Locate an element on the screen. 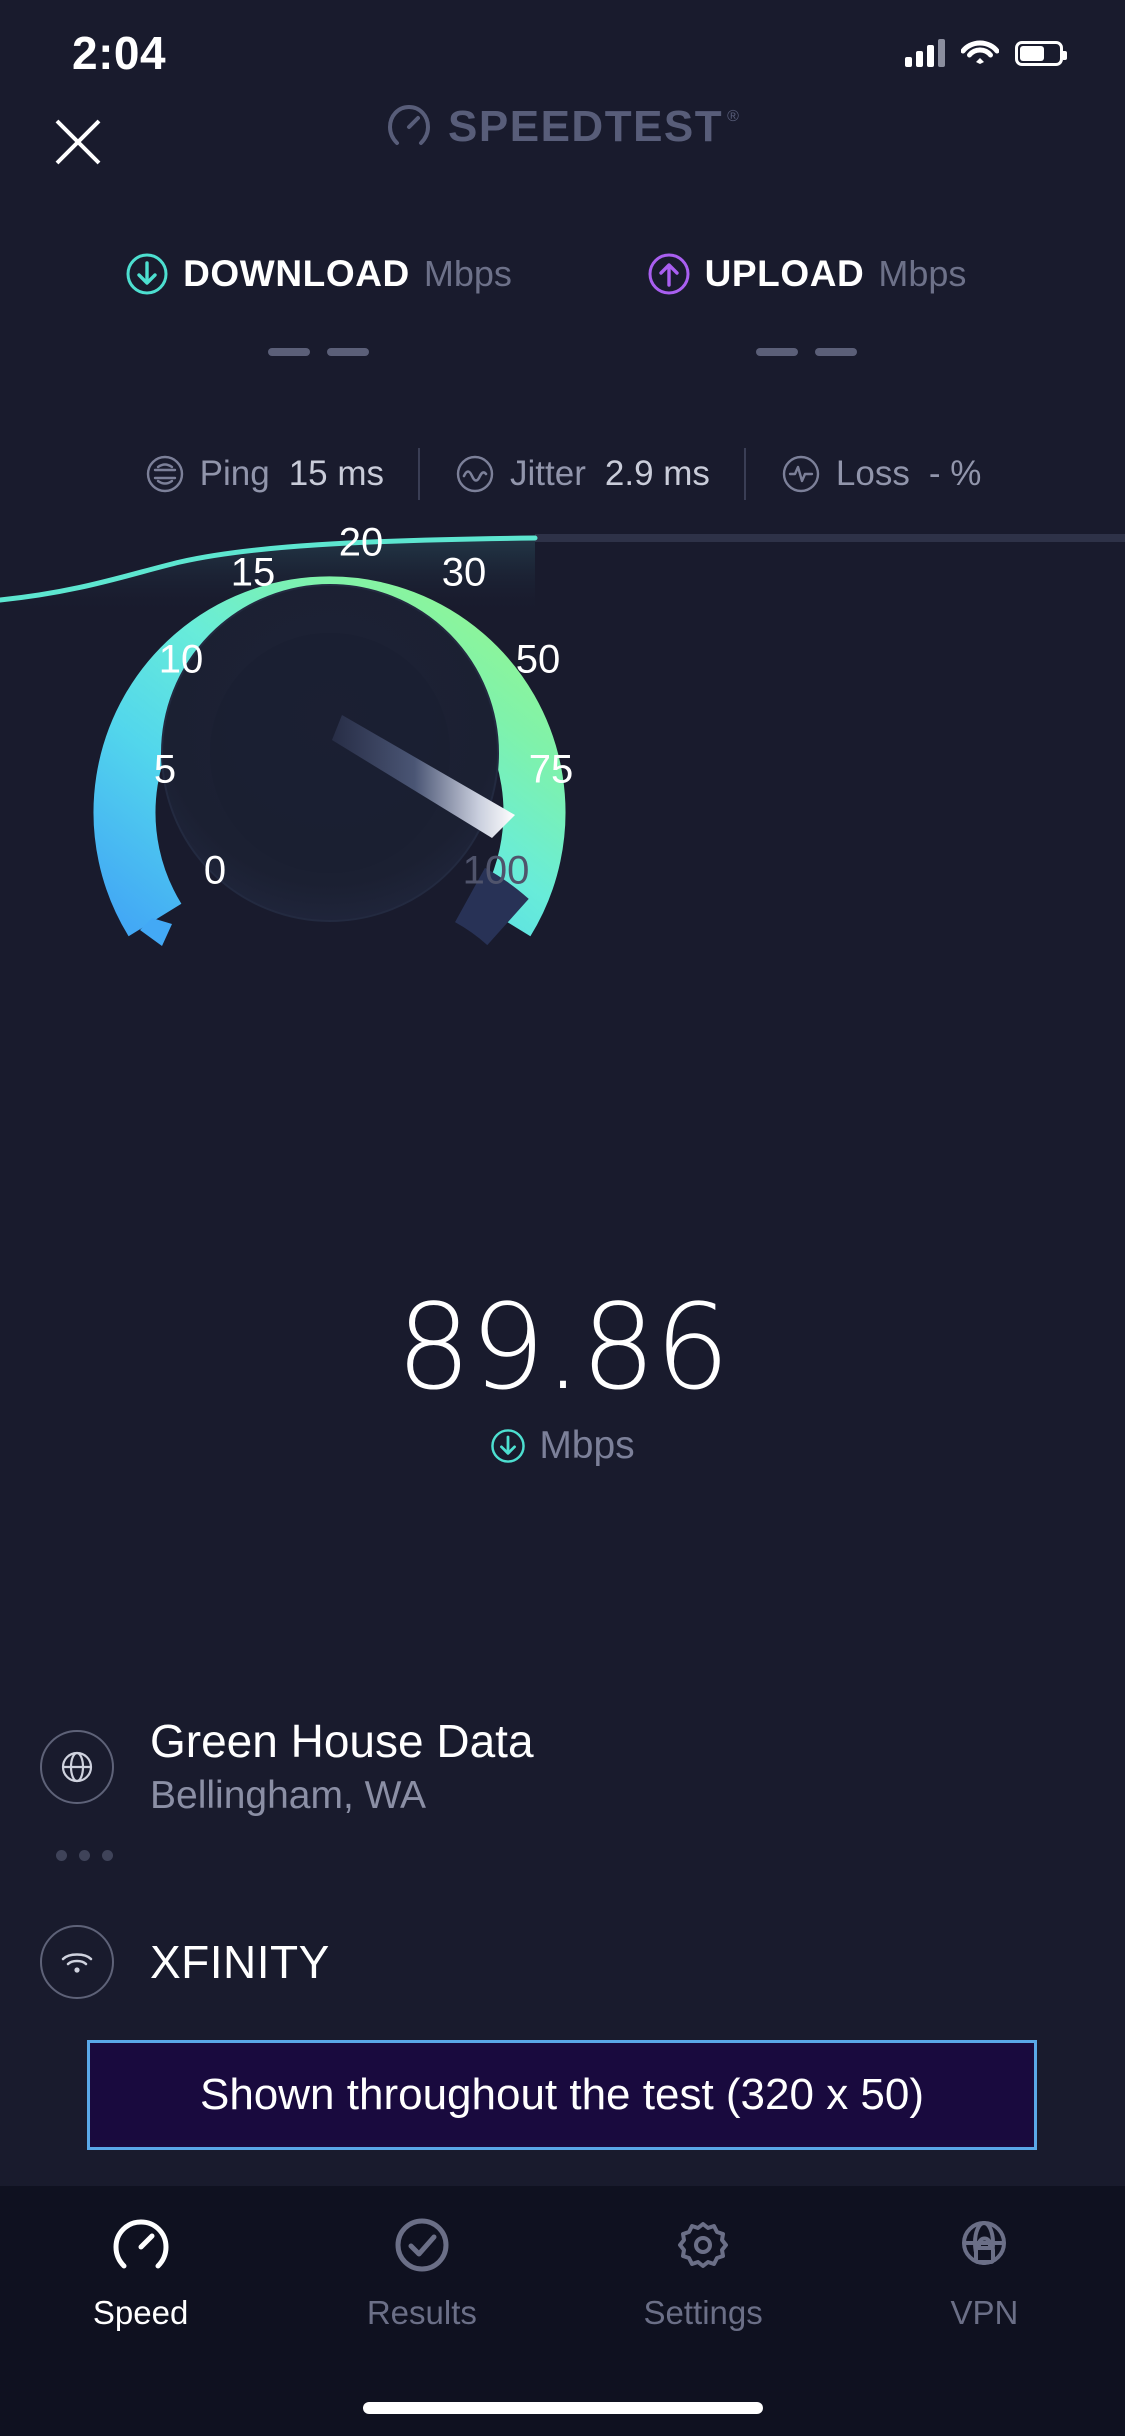 This screenshot has height=2436, width=1125. tab-settings: Settings is located at coordinates (703, 2325).